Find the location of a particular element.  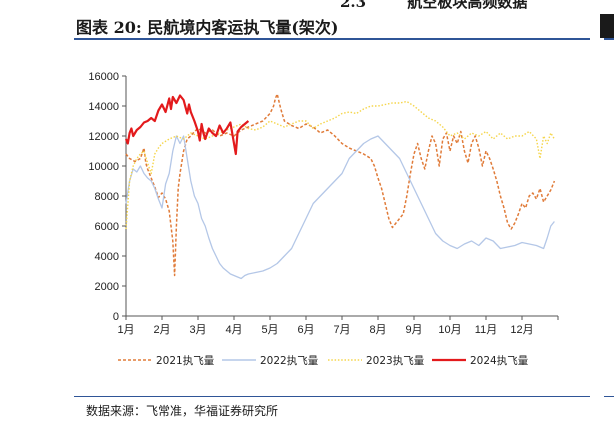

legend-label-3: 2023执飞量 is located at coordinates (395, 360).